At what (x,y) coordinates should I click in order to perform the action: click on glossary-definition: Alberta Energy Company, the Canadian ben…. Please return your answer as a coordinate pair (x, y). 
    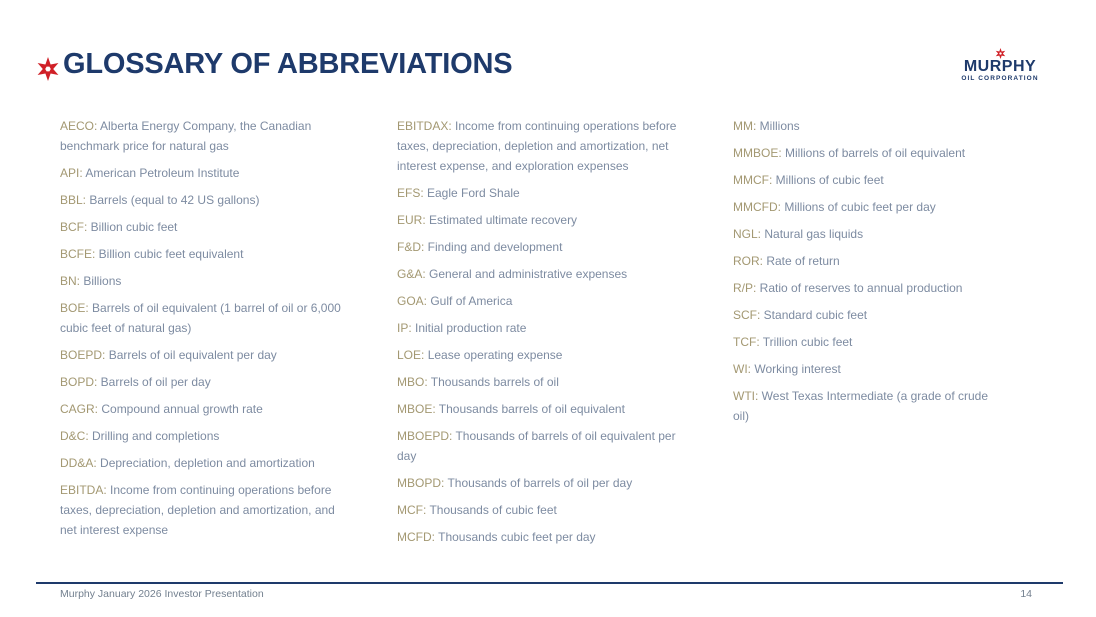
    Looking at the image, I should click on (186, 136).